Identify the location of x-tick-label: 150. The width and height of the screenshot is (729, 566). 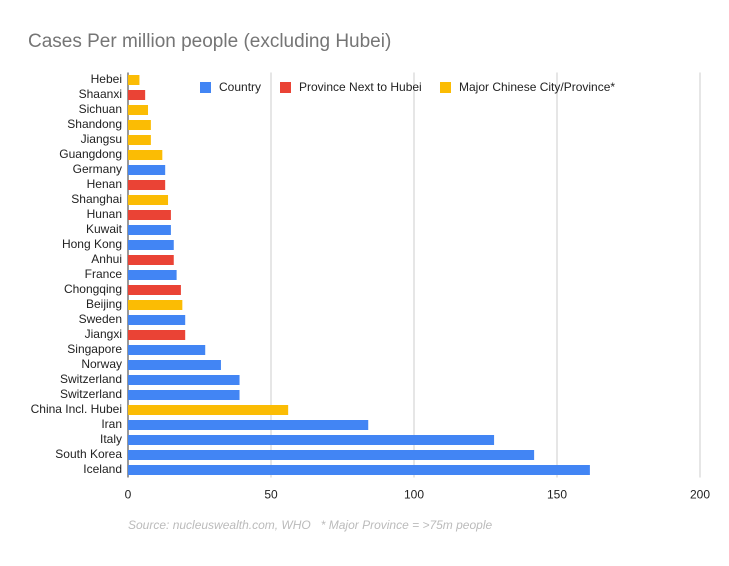
(557, 495).